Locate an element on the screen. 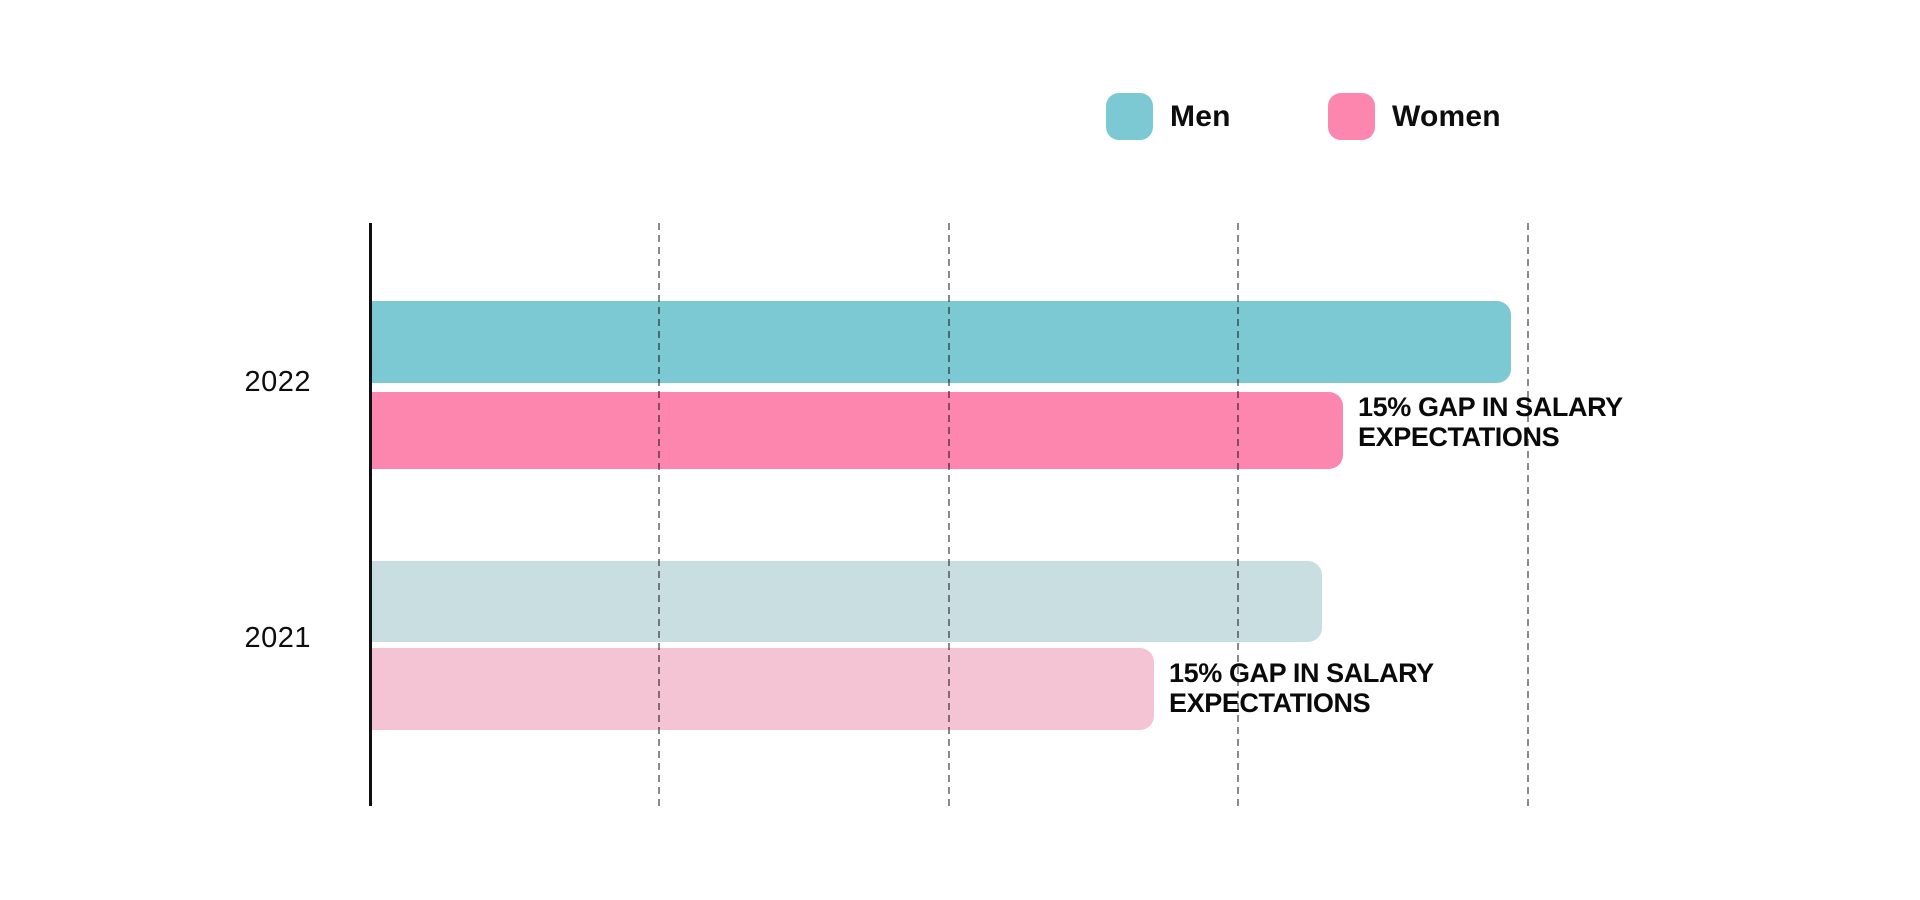 This screenshot has width=1920, height=900. annotation-gap-2021: 15% GAP IN SALARY EXPECTATIONS is located at coordinates (1301, 688).